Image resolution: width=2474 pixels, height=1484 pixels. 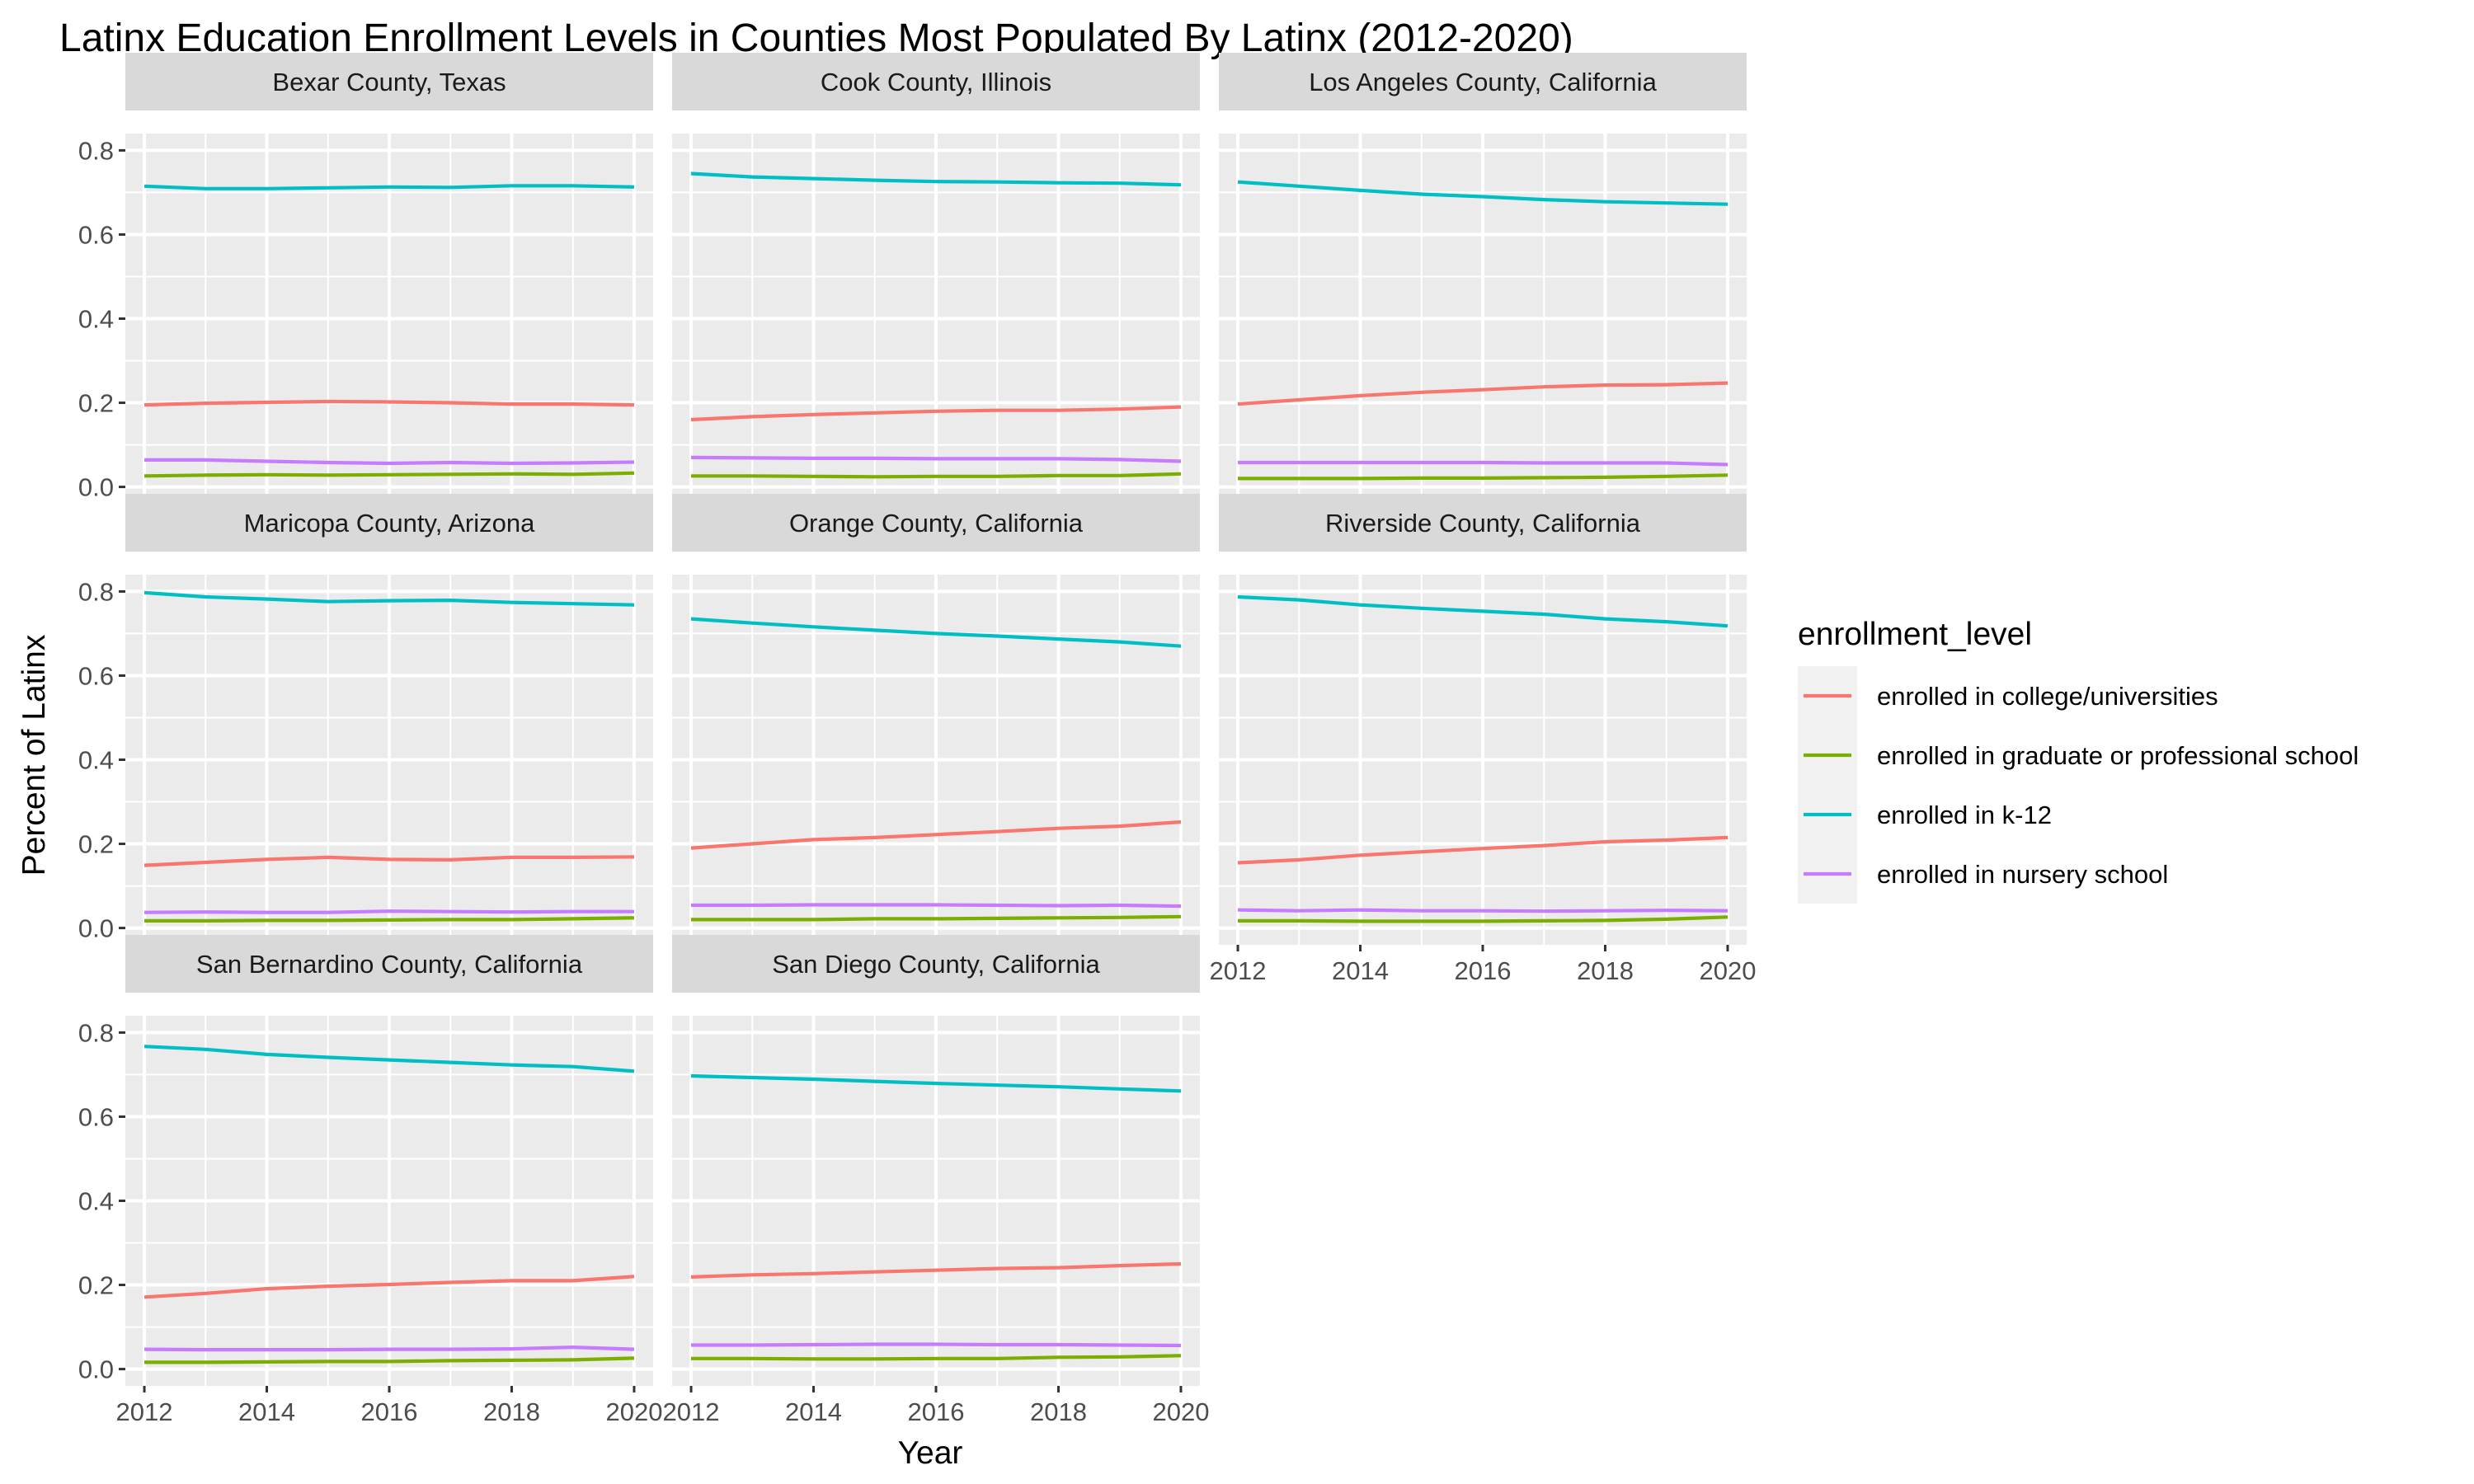 I want to click on facet-title: Maricopa County, Arizona, so click(x=389, y=523).